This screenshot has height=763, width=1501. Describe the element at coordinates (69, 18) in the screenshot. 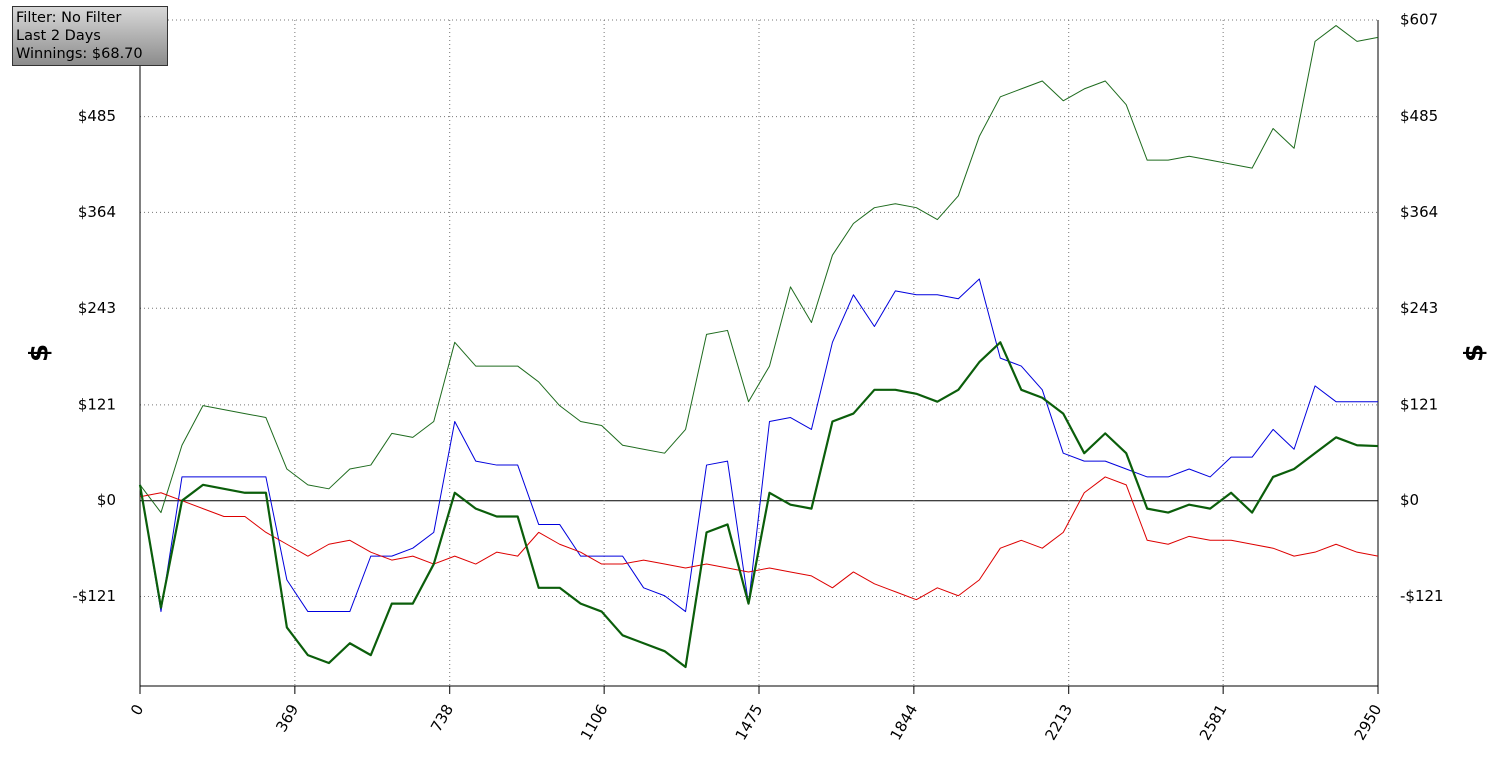

I see `info-line: Filter: No Filter` at that location.